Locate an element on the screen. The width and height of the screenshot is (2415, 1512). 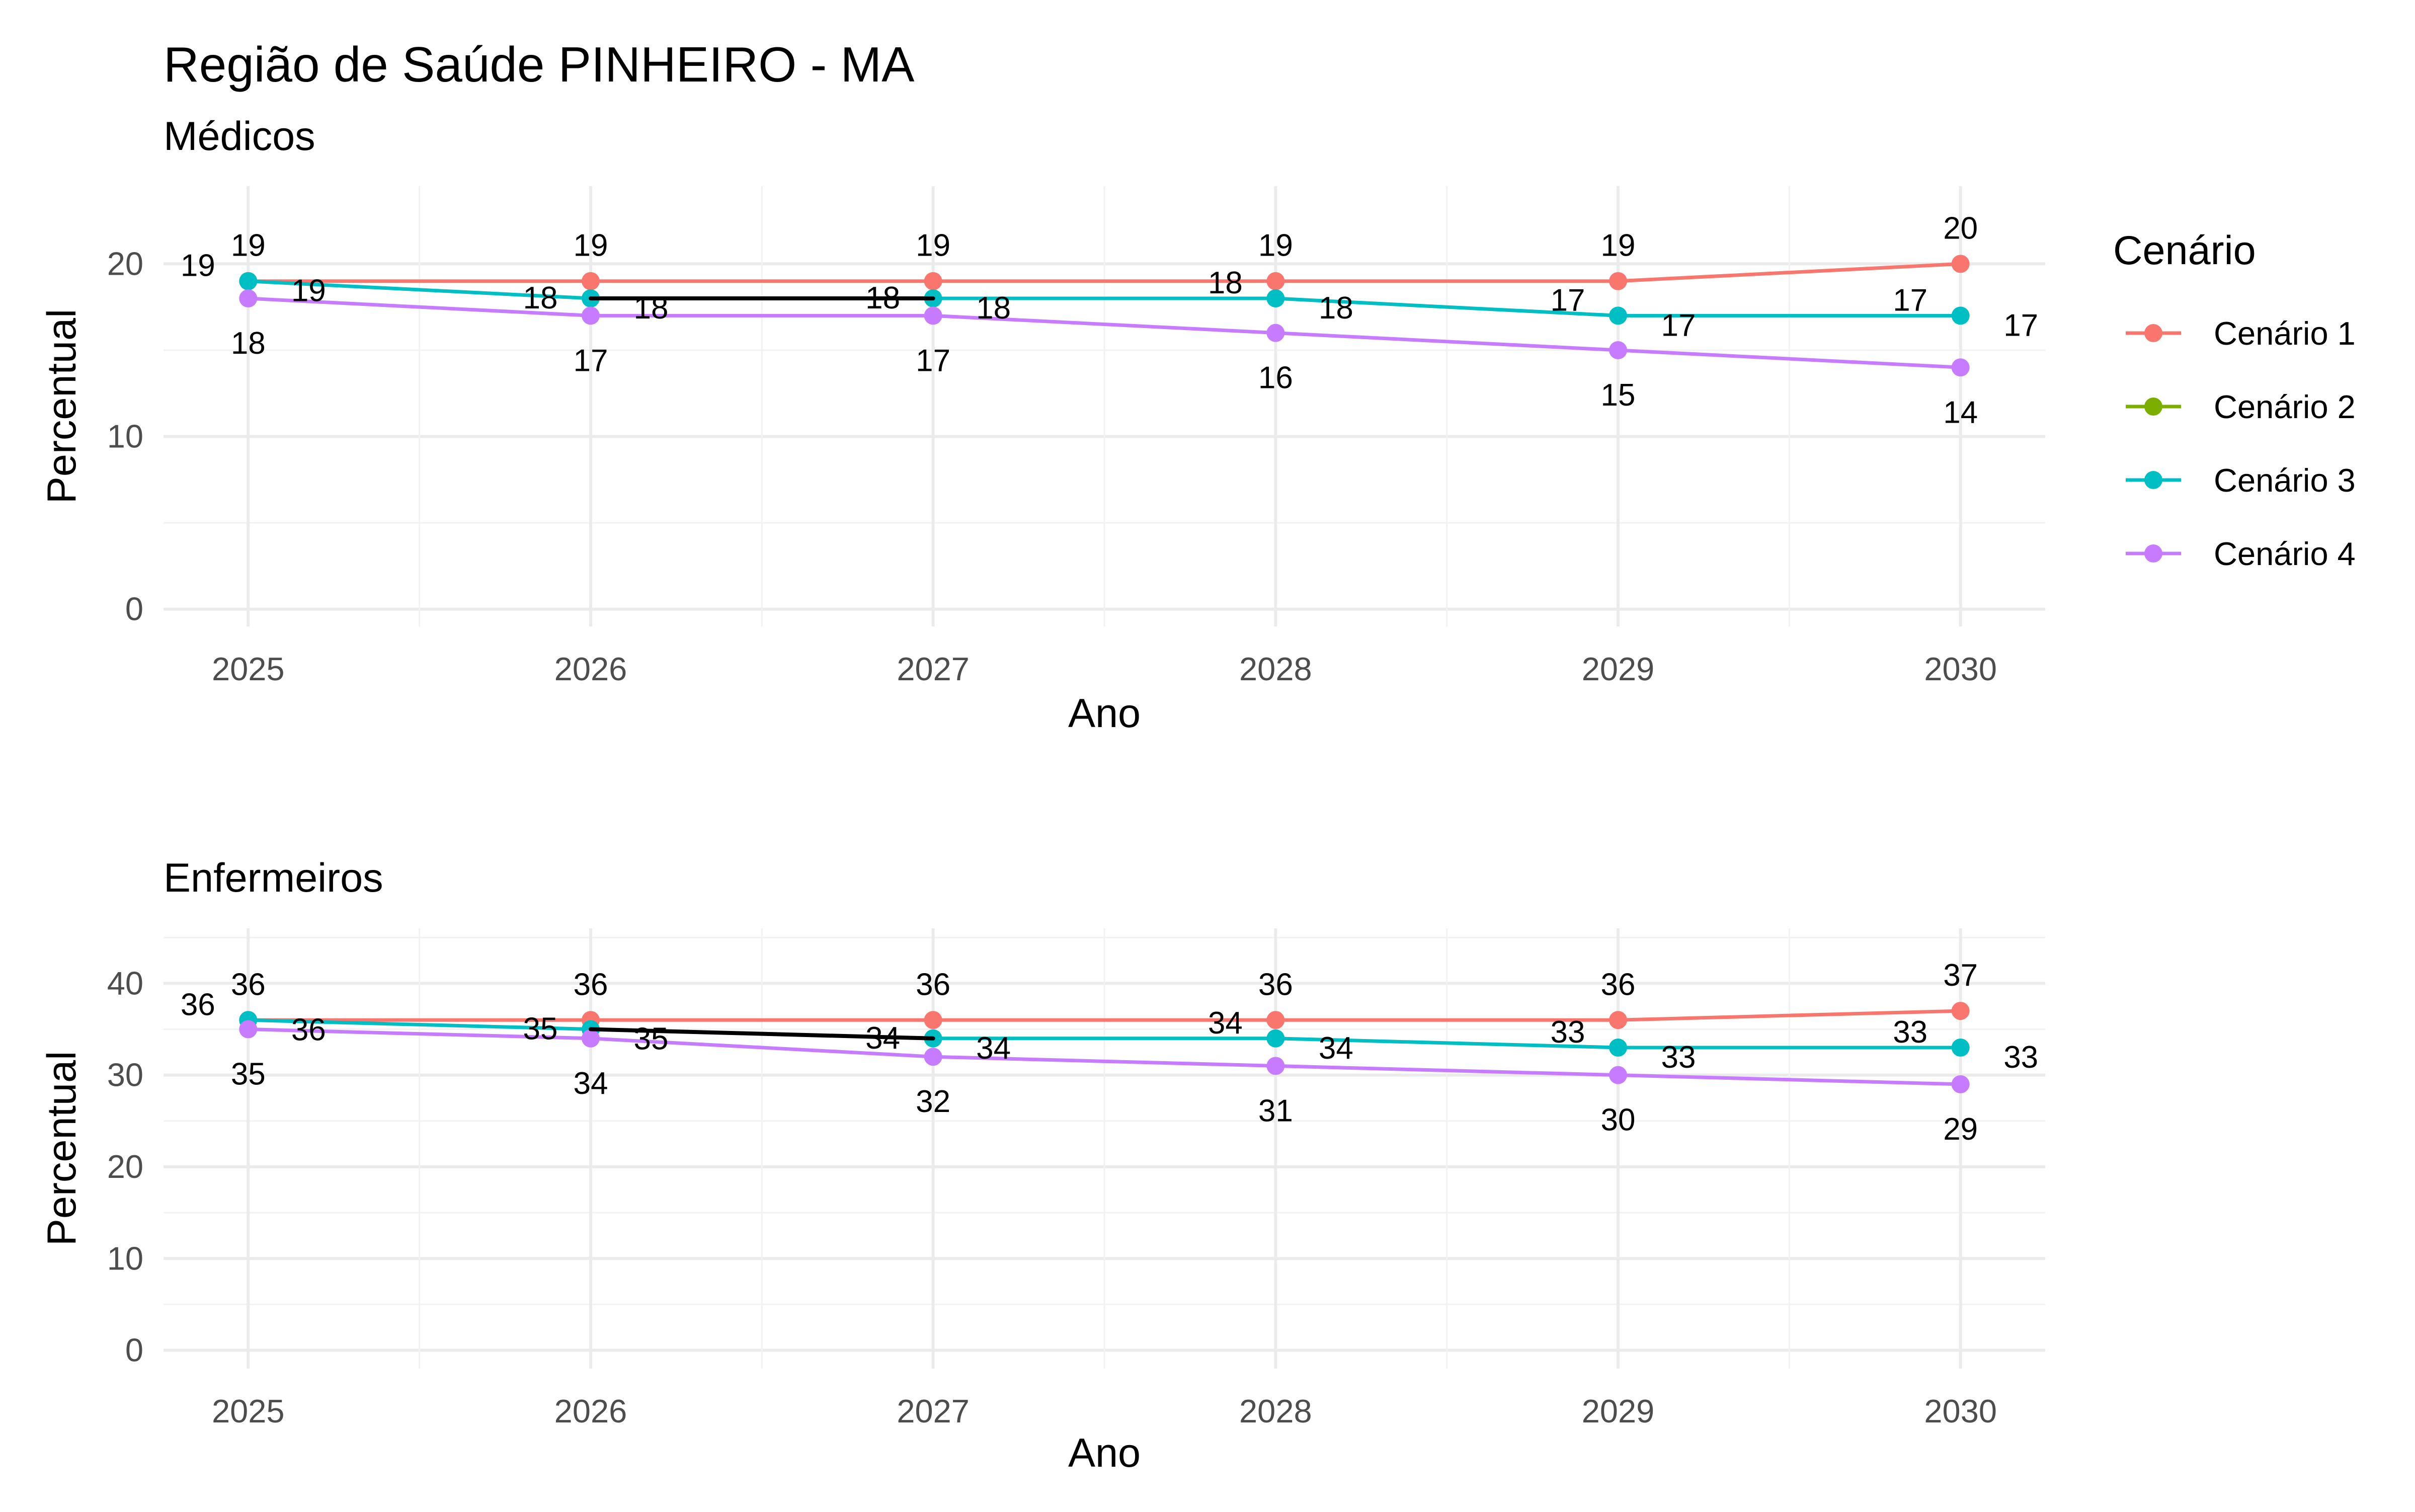
data-label: 29 is located at coordinates (1960, 1130).